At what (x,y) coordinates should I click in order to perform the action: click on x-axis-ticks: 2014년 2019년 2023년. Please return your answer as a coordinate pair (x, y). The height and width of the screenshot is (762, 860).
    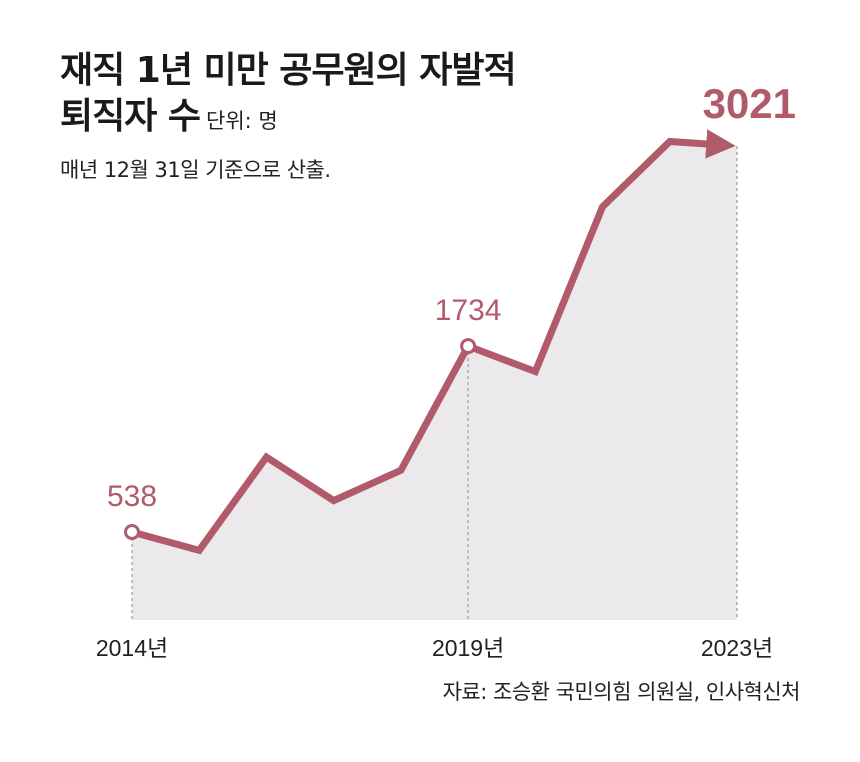
    Looking at the image, I should click on (434, 648).